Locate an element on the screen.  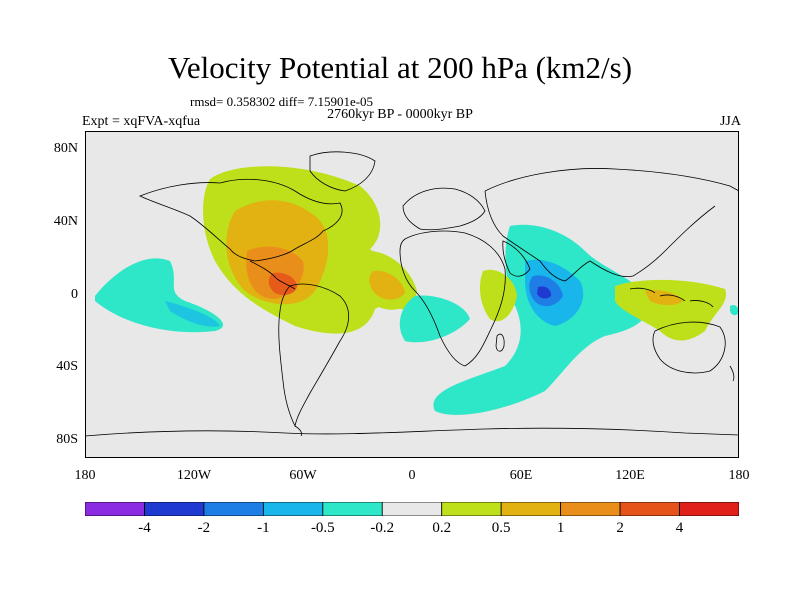
lon-tick-label: 0 is located at coordinates (412, 475).